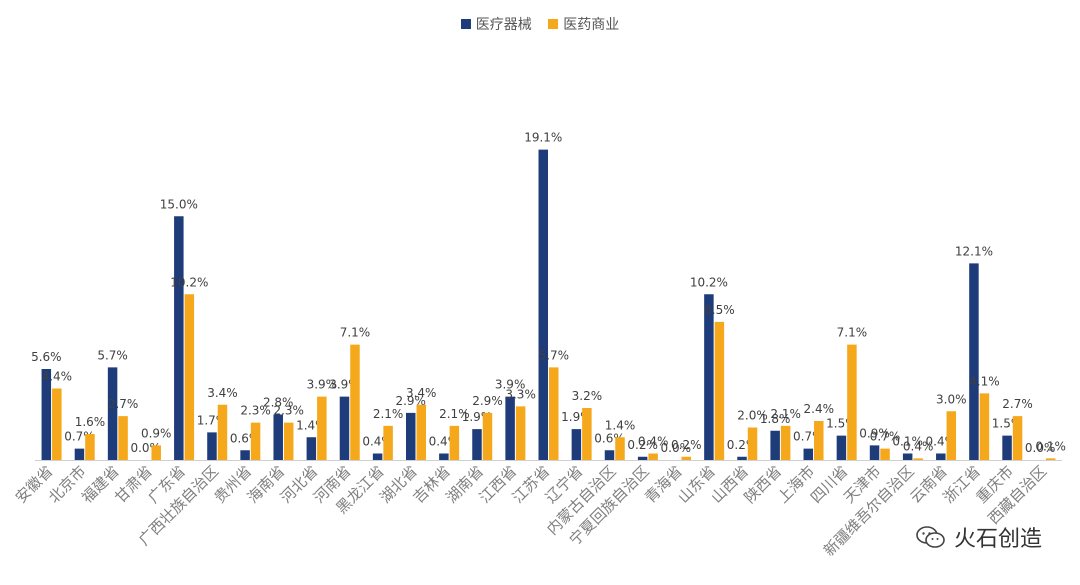  I want to click on data-label-device-19: 0.0%, so click(676, 448).